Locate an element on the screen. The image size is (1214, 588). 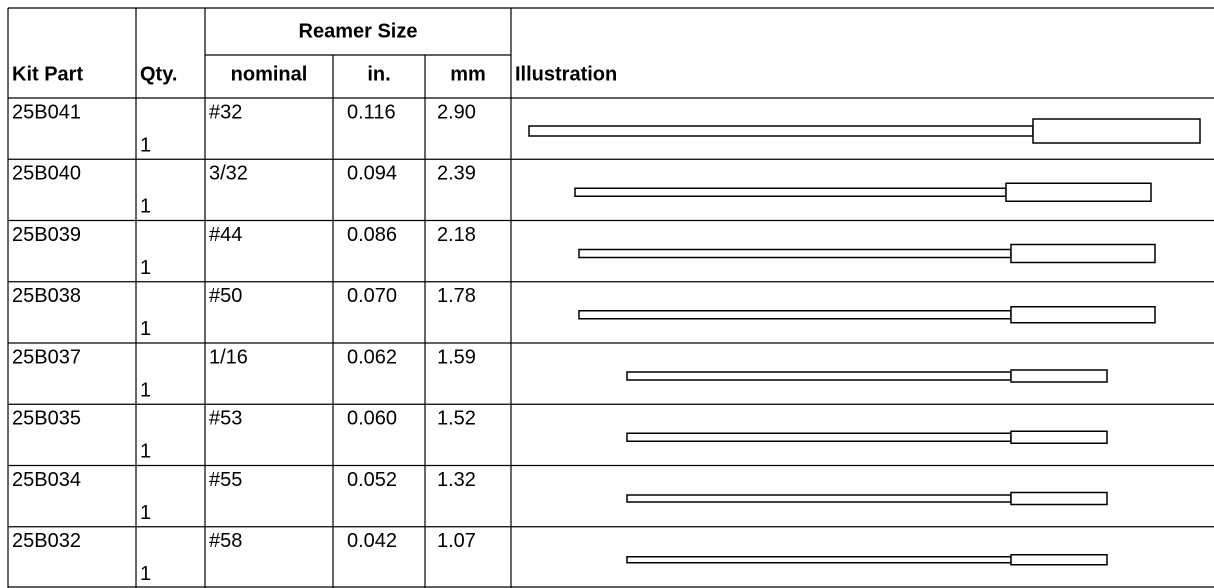
kit-part: 25B037 is located at coordinates (46, 357).